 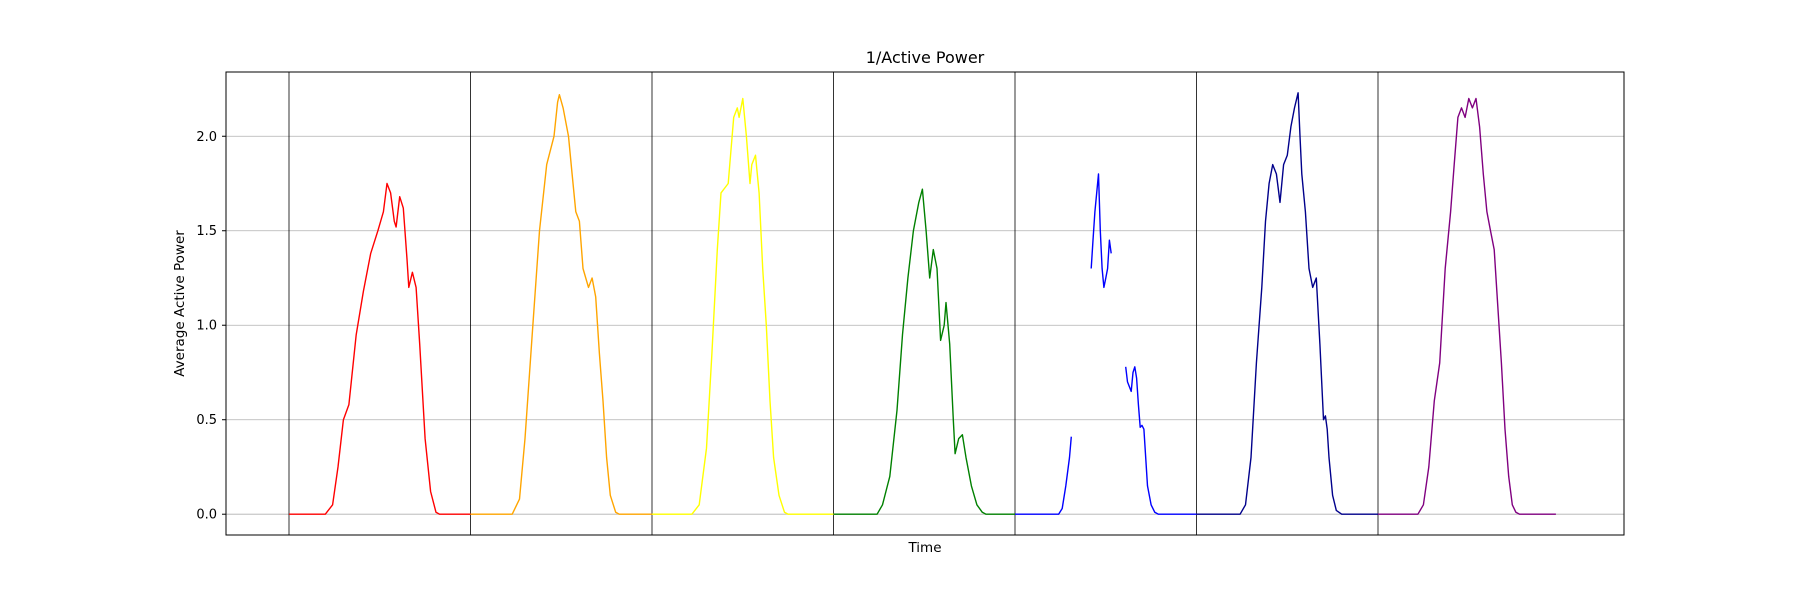 What do you see at coordinates (180, 303) in the screenshot?
I see `y-axis-label: Average Active Power` at bounding box center [180, 303].